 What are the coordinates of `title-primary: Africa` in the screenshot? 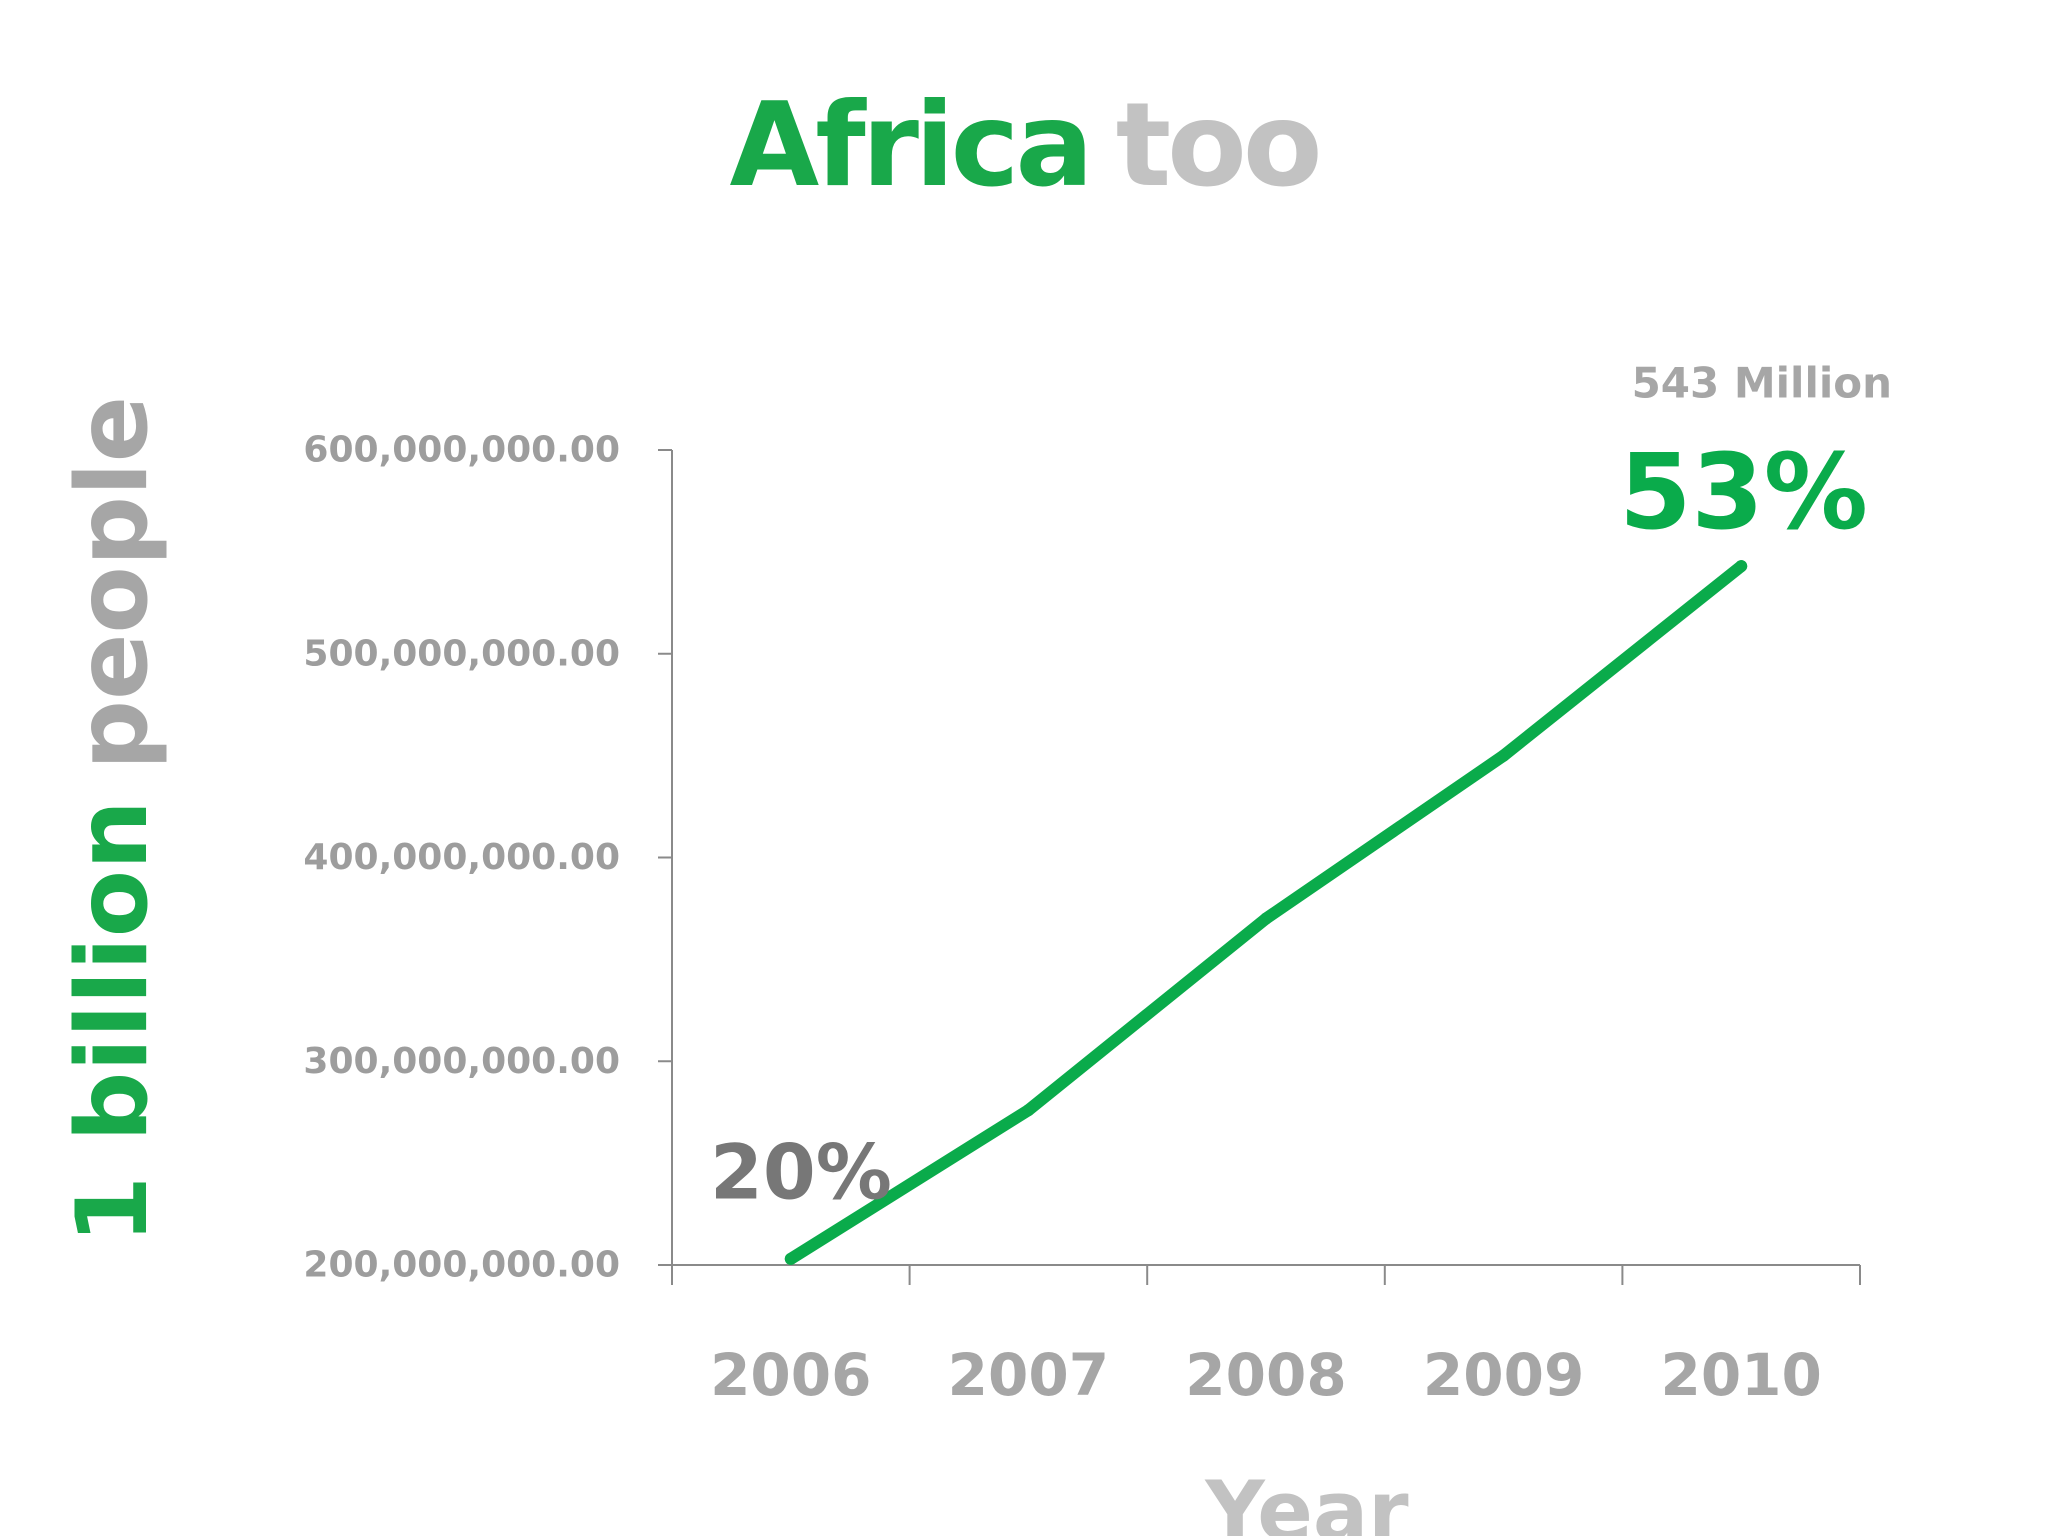 It's located at (911, 145).